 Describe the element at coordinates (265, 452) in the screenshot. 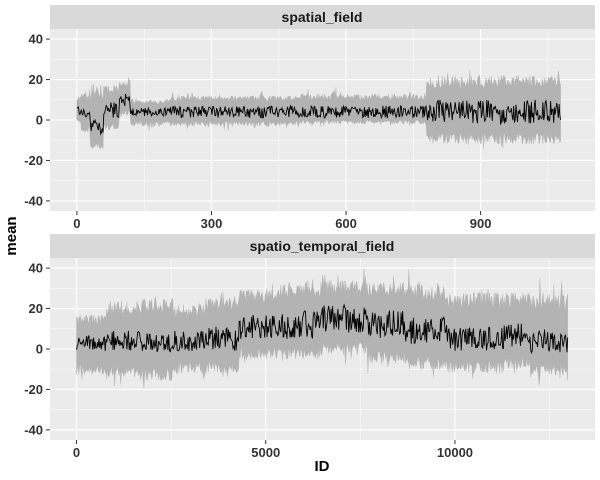

I see `x-tick-label: 5000` at that location.